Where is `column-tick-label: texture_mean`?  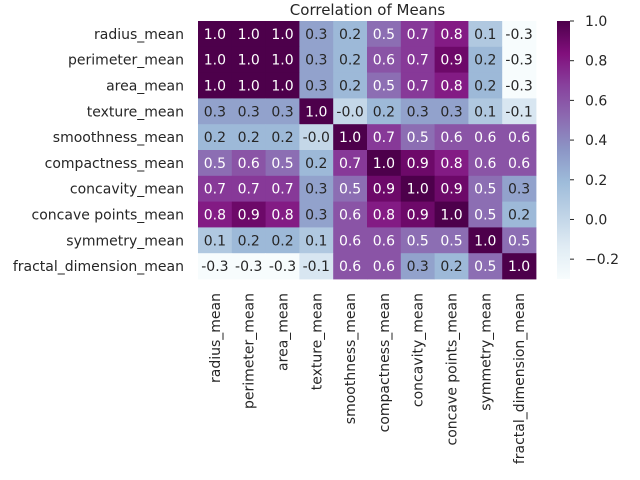 column-tick-label: texture_mean is located at coordinates (317, 341).